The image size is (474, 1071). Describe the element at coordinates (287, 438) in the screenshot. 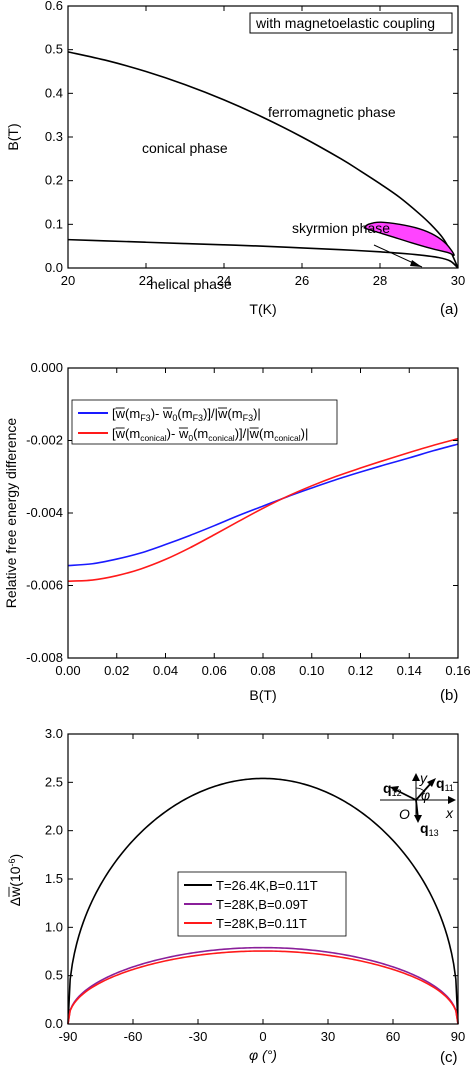

I see `legend-con-sub3: conical` at that location.